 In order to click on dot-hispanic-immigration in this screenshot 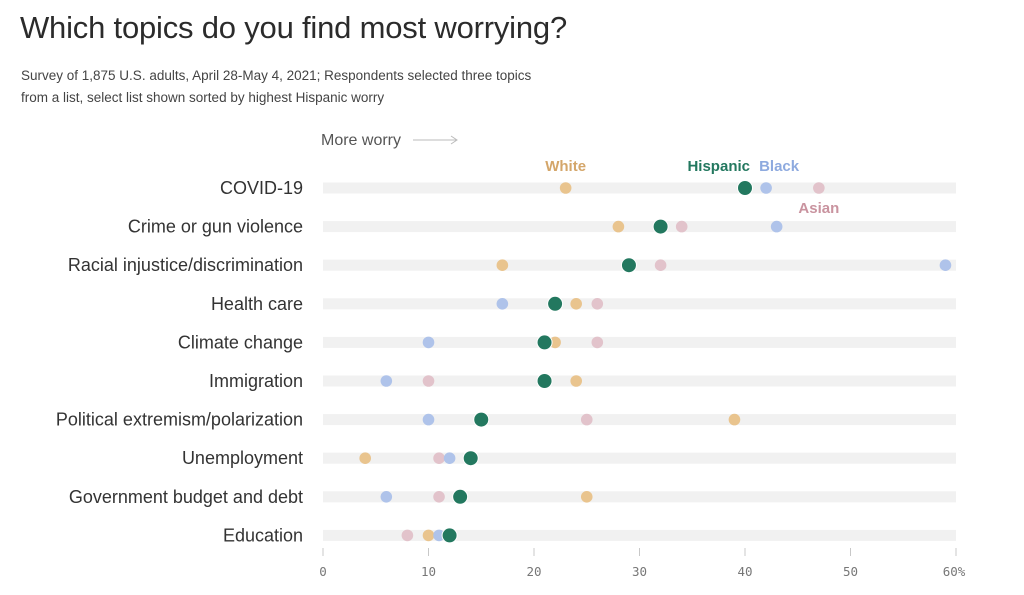, I will do `click(544, 381)`.